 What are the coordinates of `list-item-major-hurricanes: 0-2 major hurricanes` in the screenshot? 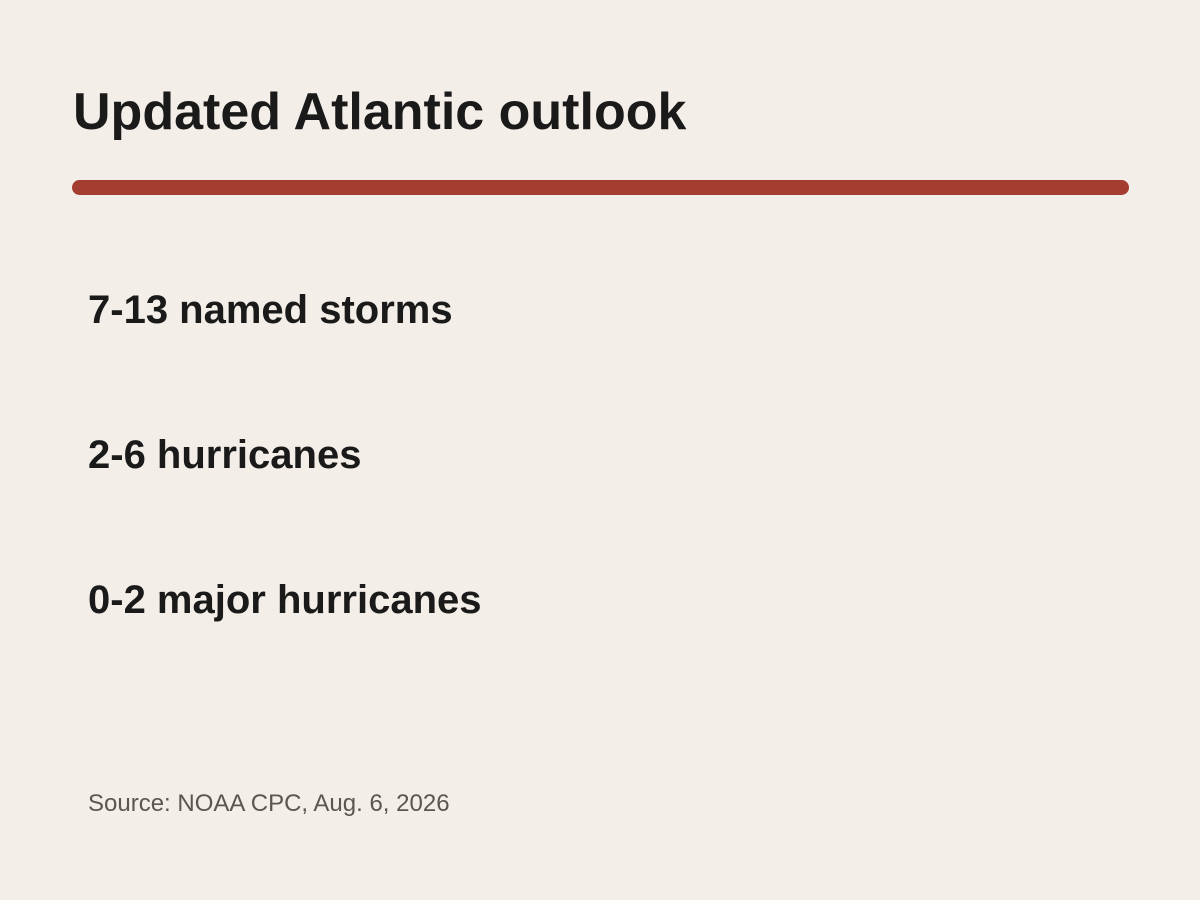 It's located at (285, 600).